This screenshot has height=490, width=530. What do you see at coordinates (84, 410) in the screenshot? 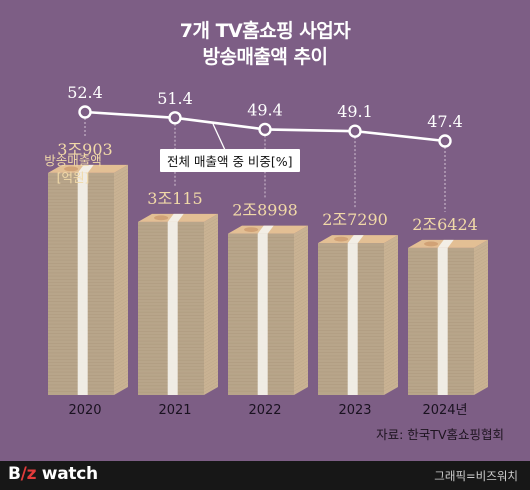
I see `x-tick-label: 2020` at bounding box center [84, 410].